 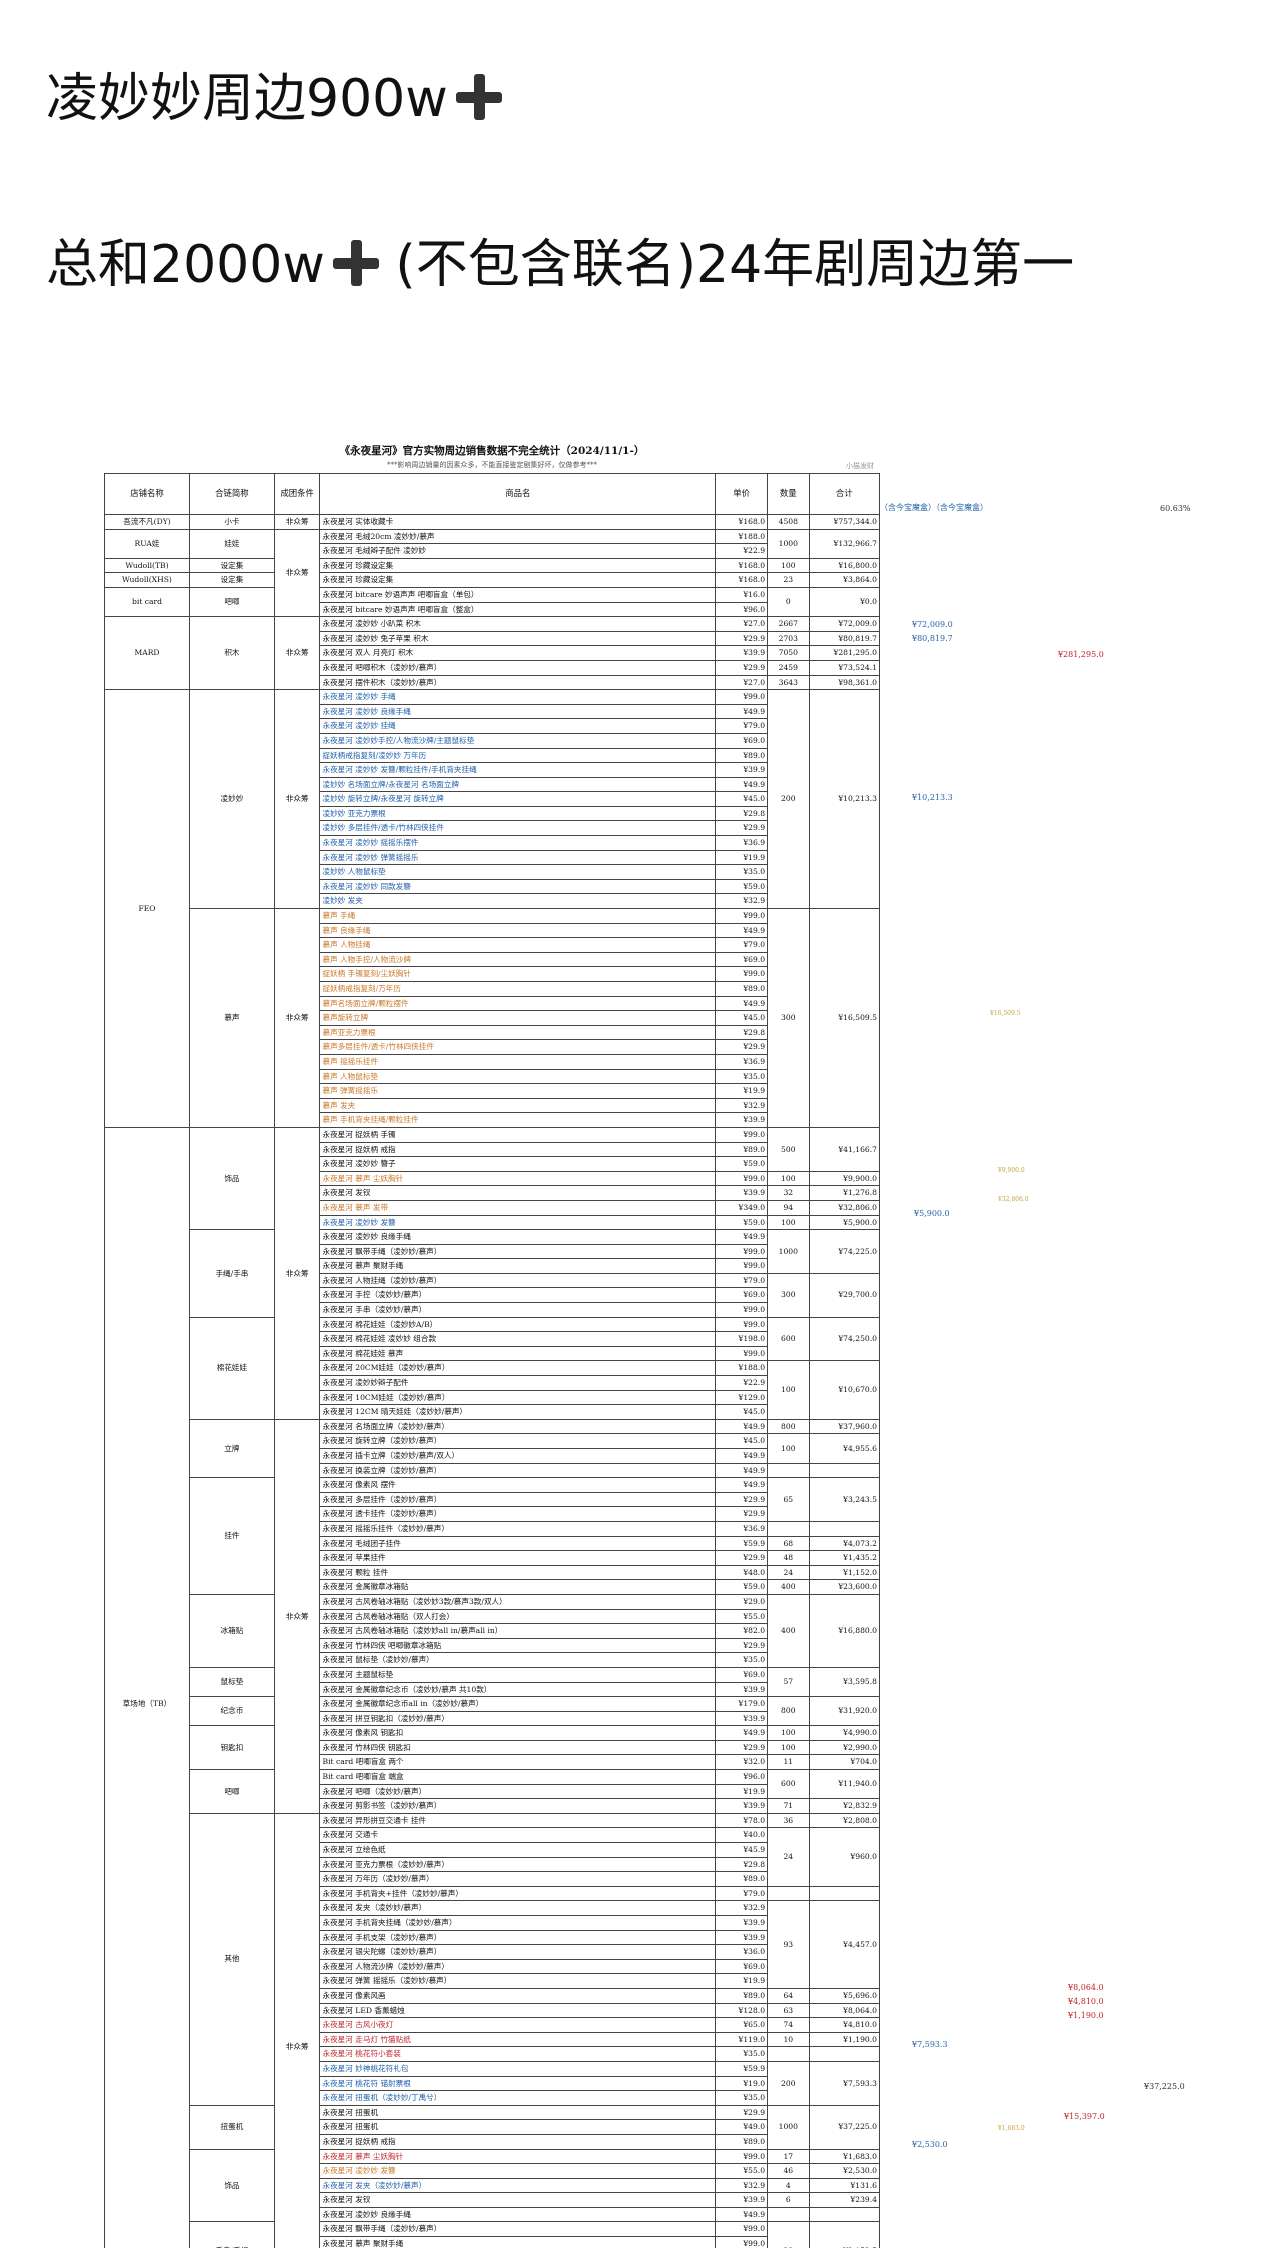 What do you see at coordinates (788, 653) in the screenshot?
I see `cell-qty: 7050` at bounding box center [788, 653].